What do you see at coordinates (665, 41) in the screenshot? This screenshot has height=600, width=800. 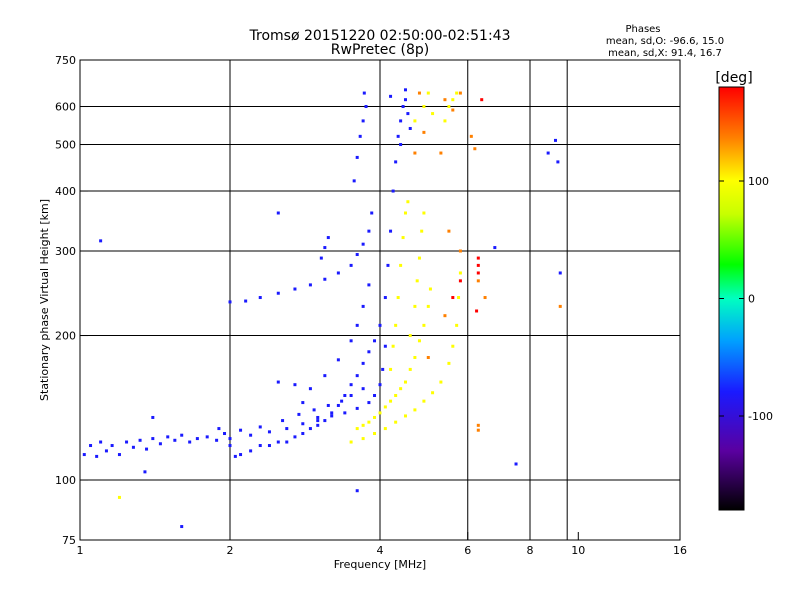 I see `stats-line-o: mean, sd,O: -96.6, 15.0` at bounding box center [665, 41].